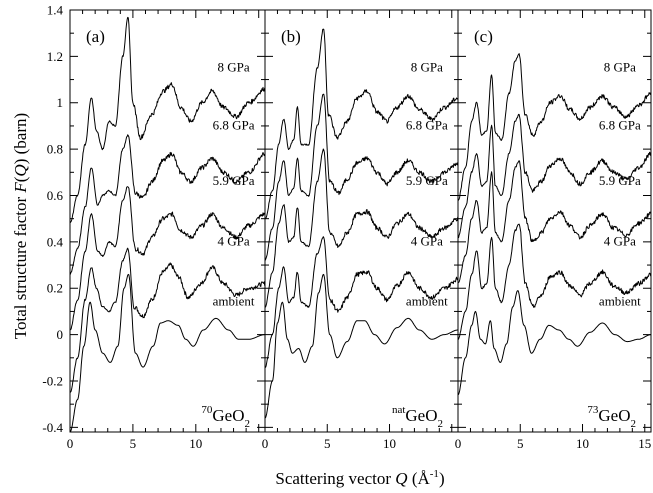  I want to click on y-tick-label: -0.4, so click(52, 427).